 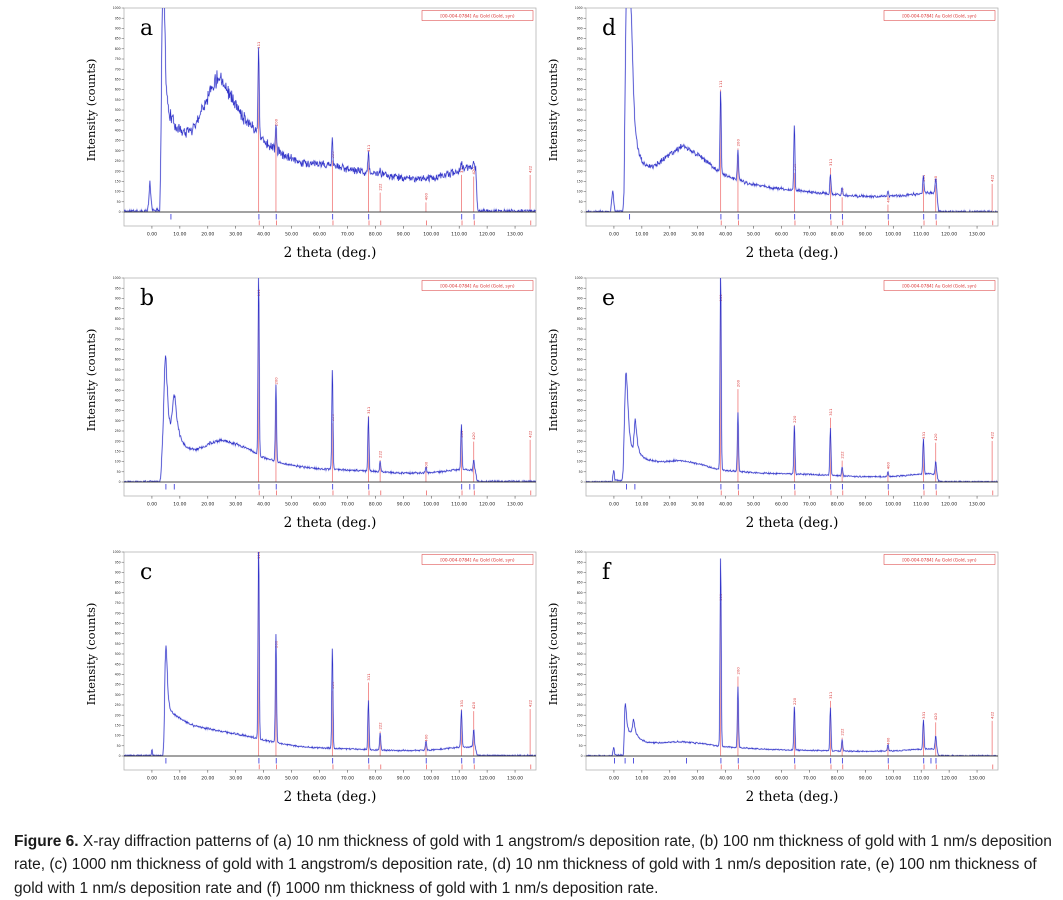 What do you see at coordinates (152, 779) in the screenshot?
I see `svg-text: 0.00` at bounding box center [152, 779].